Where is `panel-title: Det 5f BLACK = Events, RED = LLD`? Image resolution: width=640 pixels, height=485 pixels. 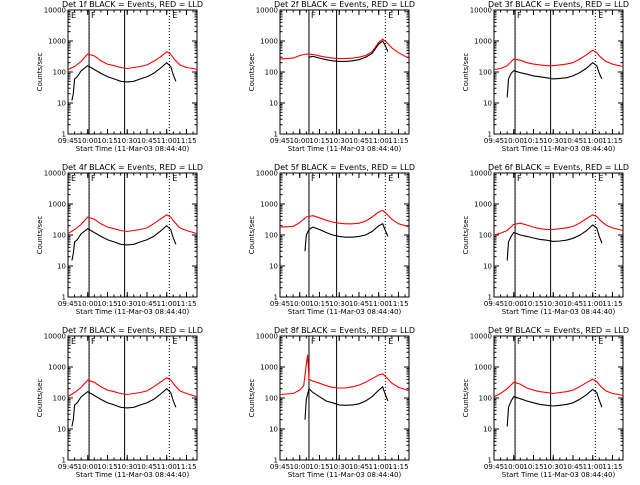 panel-title: Det 5f BLACK = Events, RED = LLD is located at coordinates (344, 167).